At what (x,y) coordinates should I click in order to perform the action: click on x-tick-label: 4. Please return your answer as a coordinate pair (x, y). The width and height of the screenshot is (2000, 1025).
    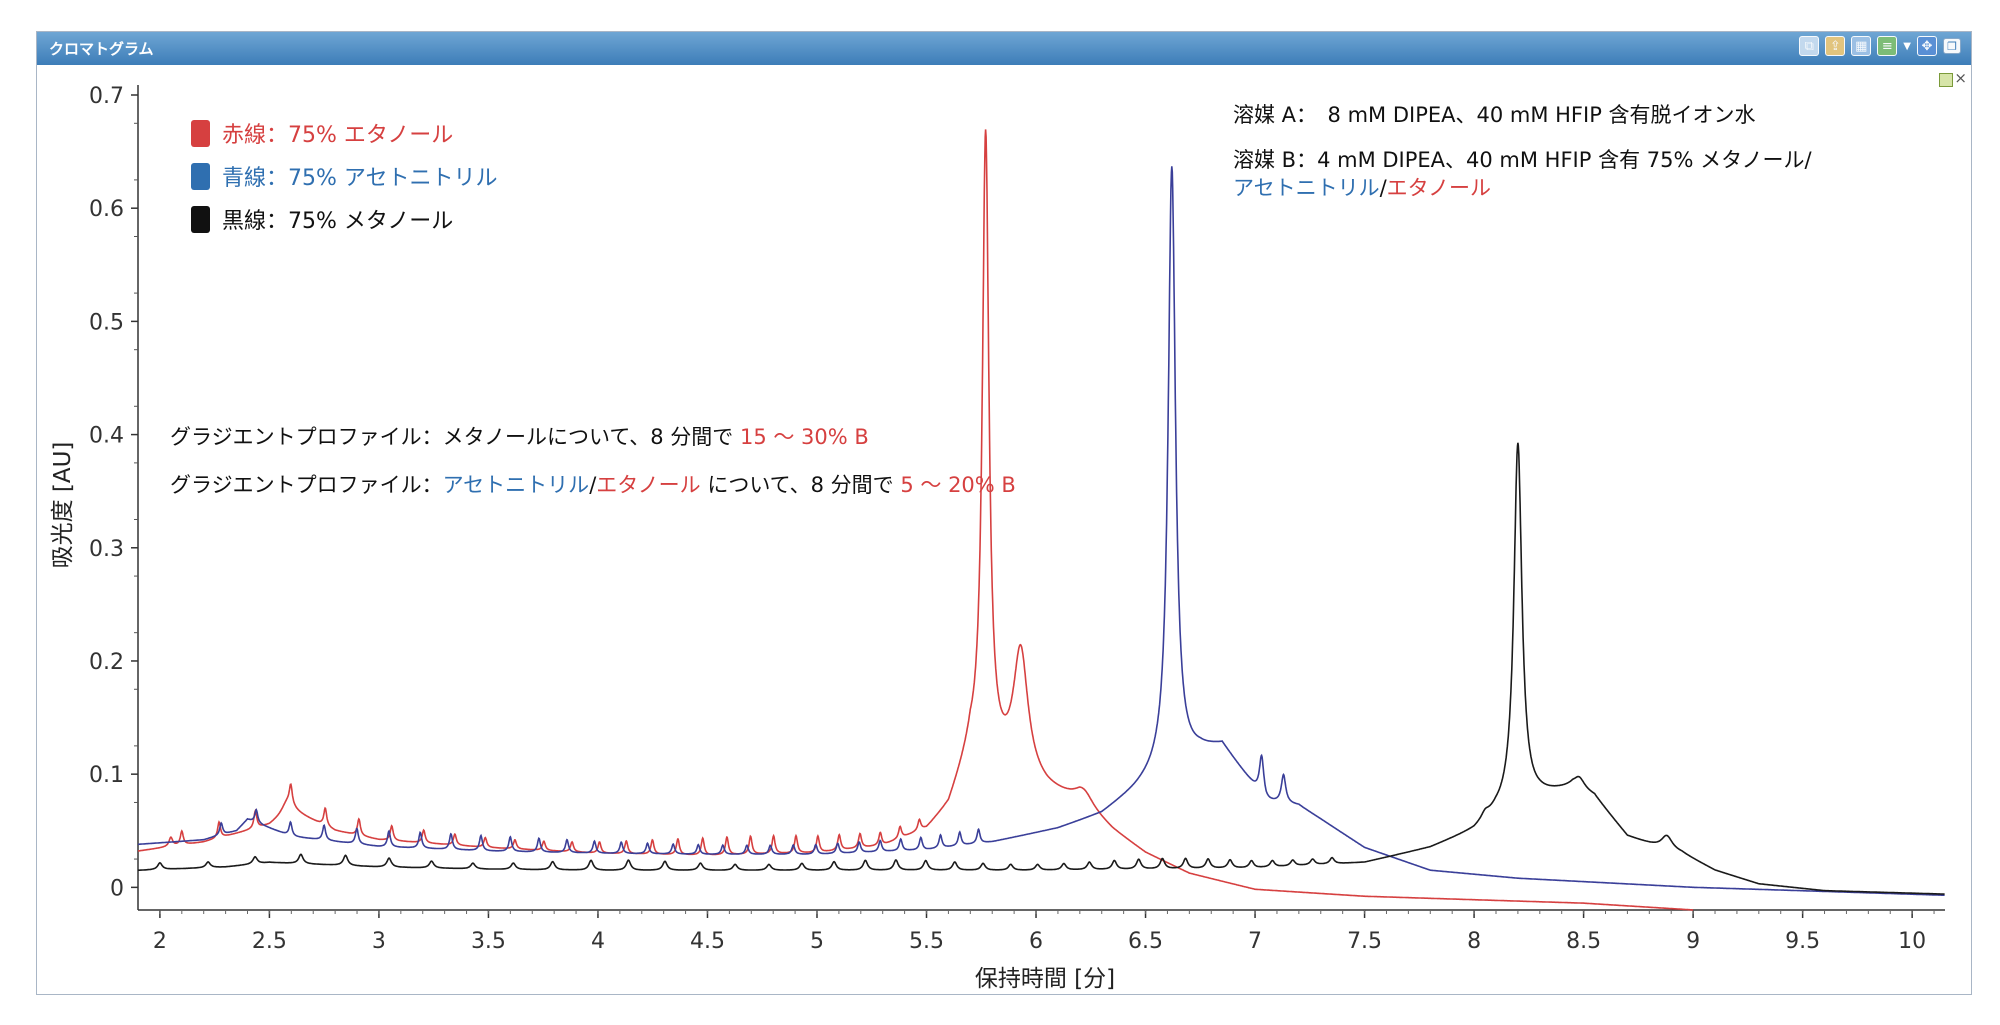
    Looking at the image, I should click on (598, 941).